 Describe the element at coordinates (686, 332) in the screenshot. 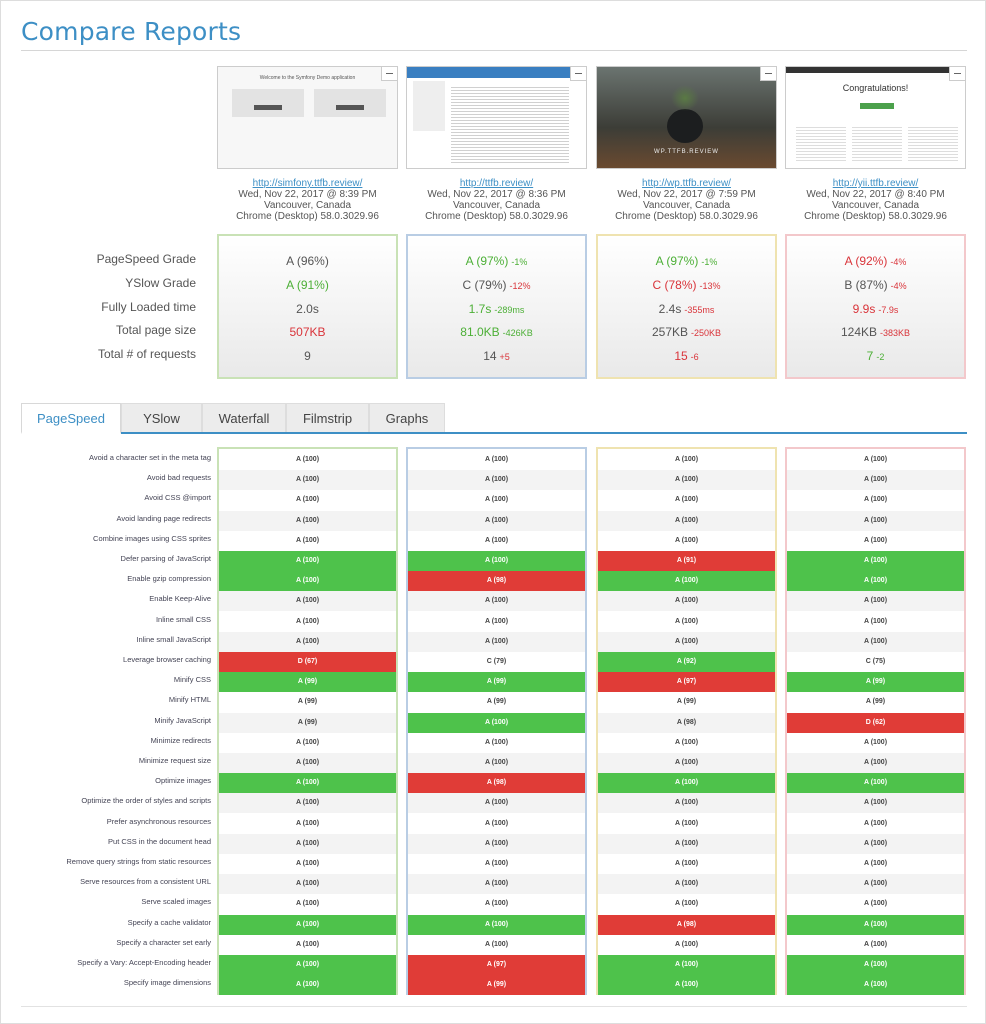

I see `summary-value: 257KB -250KB` at that location.